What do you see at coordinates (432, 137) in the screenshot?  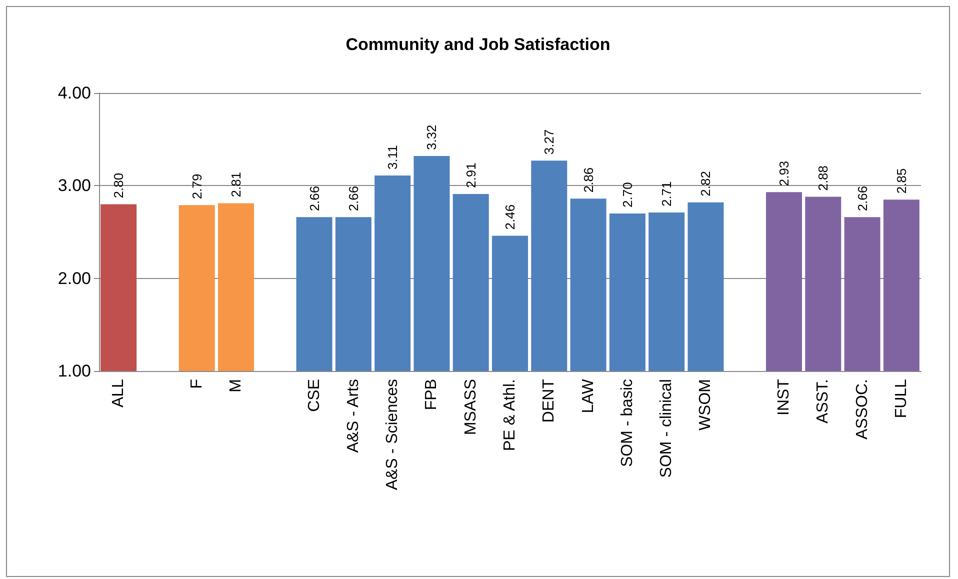 I see `data-label: 3.32` at bounding box center [432, 137].